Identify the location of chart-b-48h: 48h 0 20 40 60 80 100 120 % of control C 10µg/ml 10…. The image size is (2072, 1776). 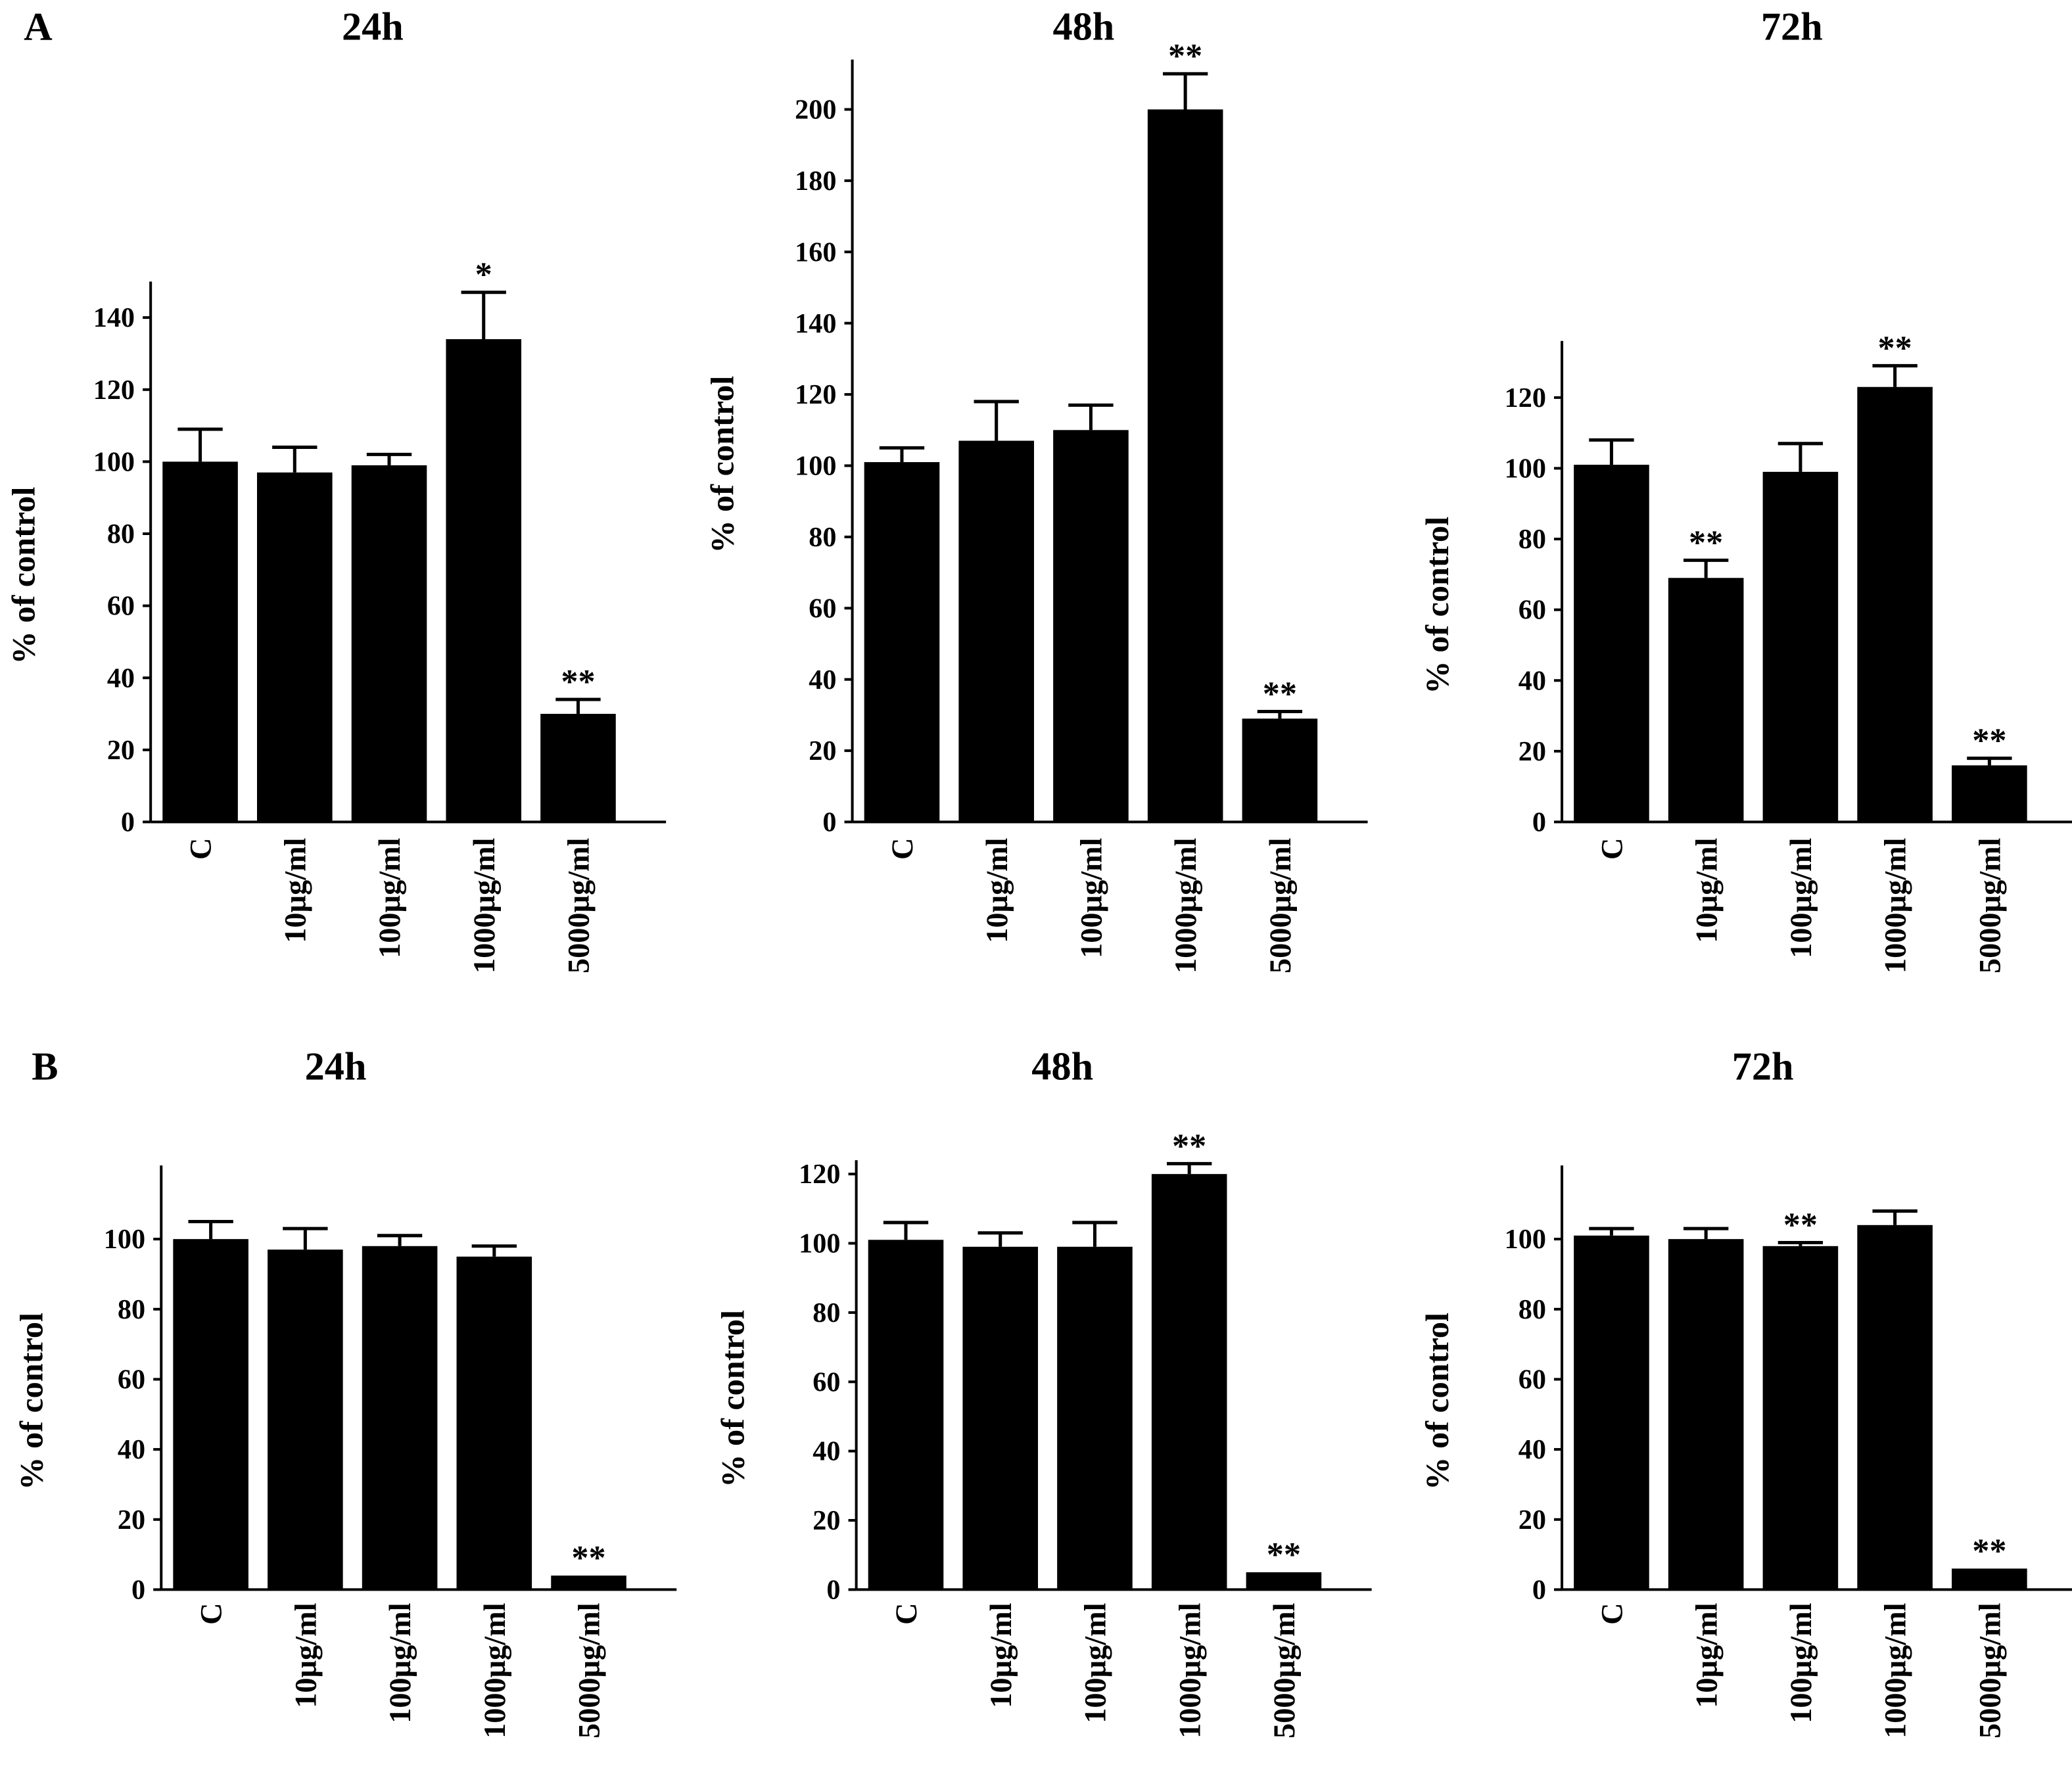
(1044, 1392).